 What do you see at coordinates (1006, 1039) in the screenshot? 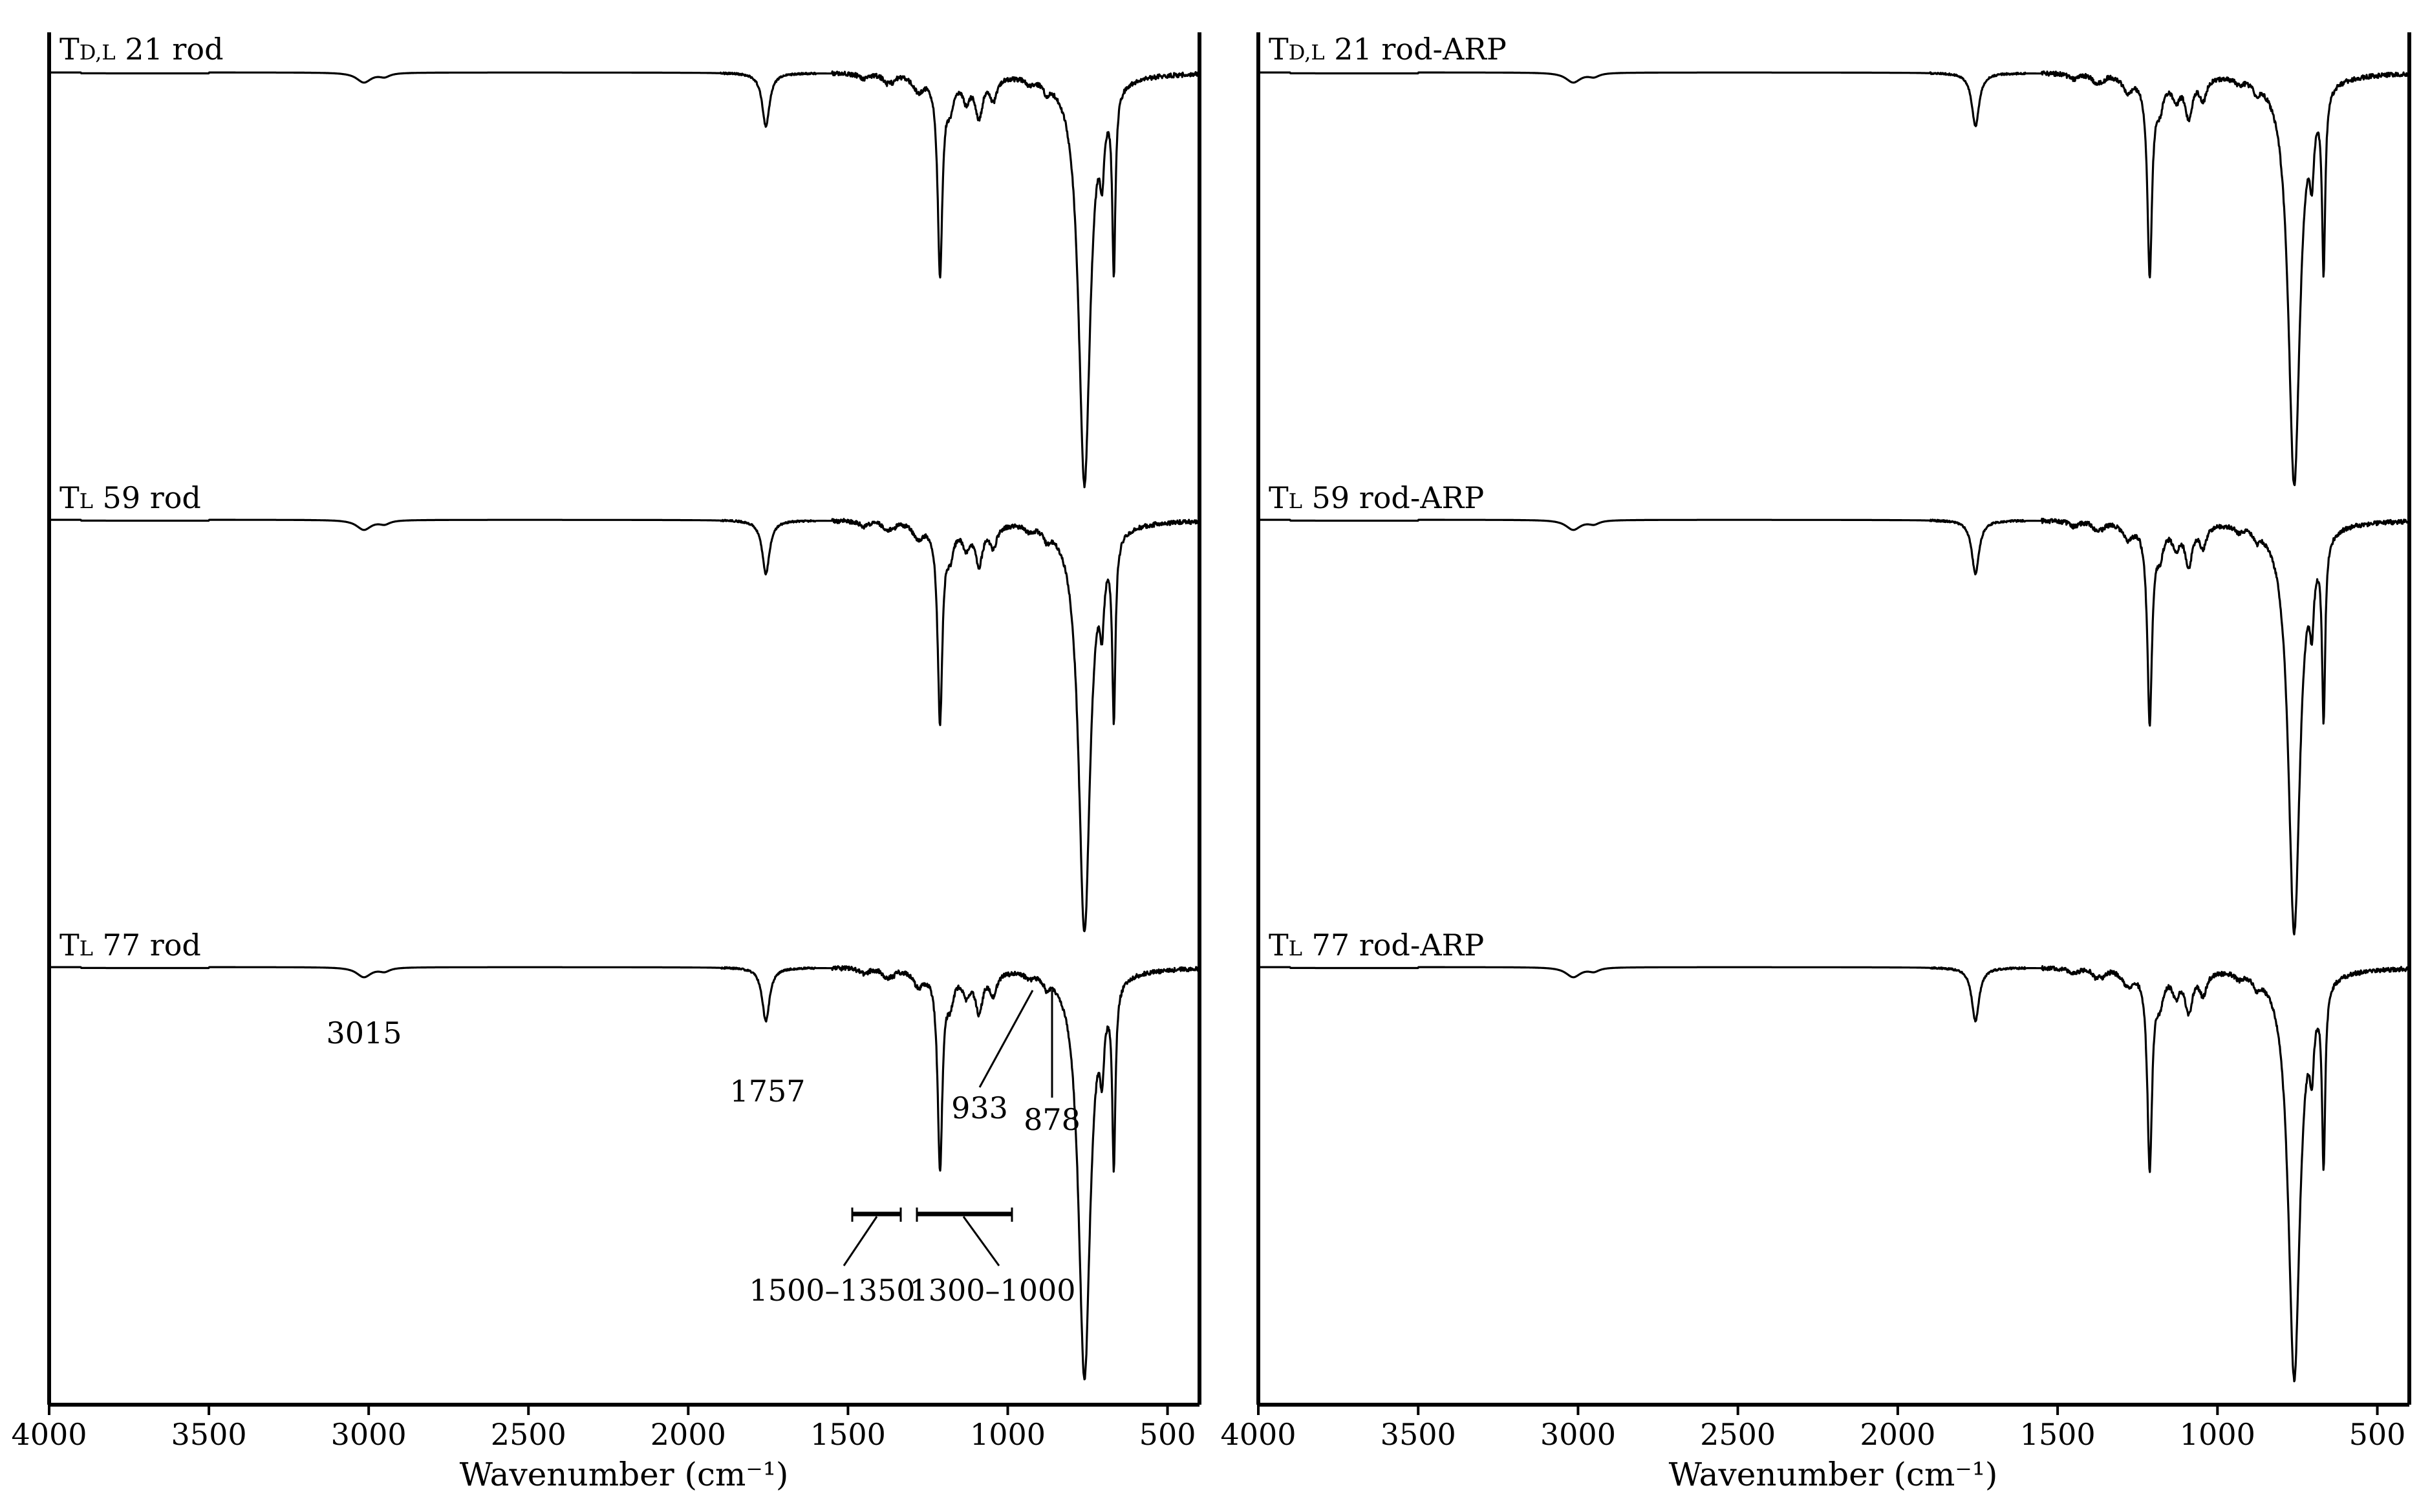
I see `annotation-933-leader` at bounding box center [1006, 1039].